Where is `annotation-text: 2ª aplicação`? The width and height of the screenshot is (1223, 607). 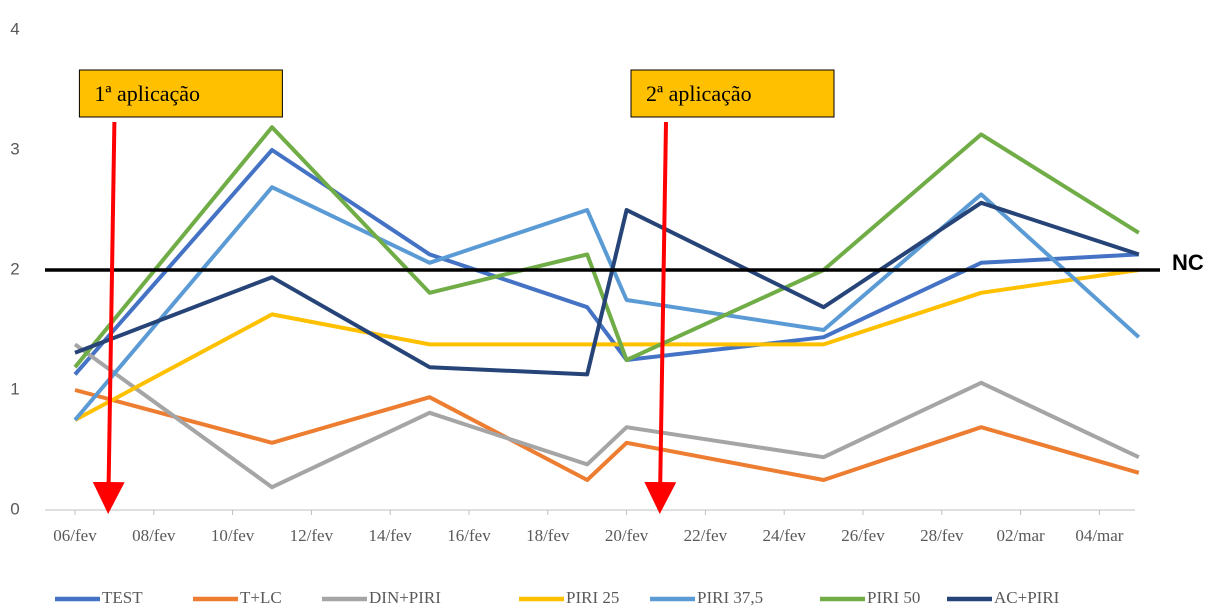
annotation-text: 2ª aplicação is located at coordinates (699, 93).